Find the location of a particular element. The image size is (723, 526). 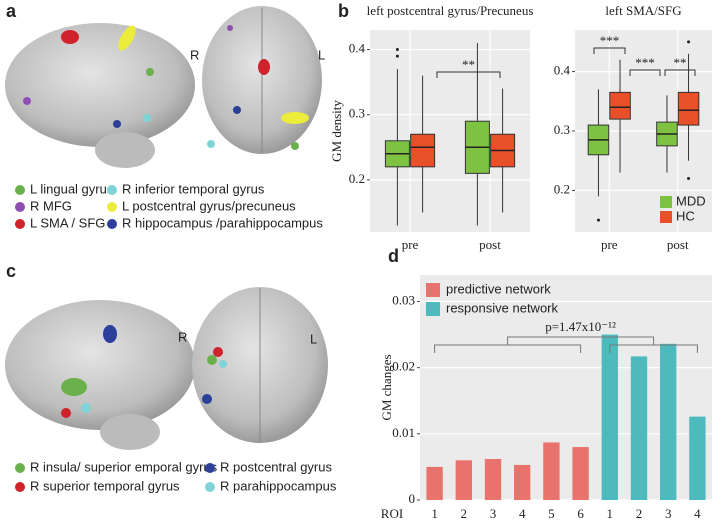

legend-label: L lingual gyrus is located at coordinates (72, 188).